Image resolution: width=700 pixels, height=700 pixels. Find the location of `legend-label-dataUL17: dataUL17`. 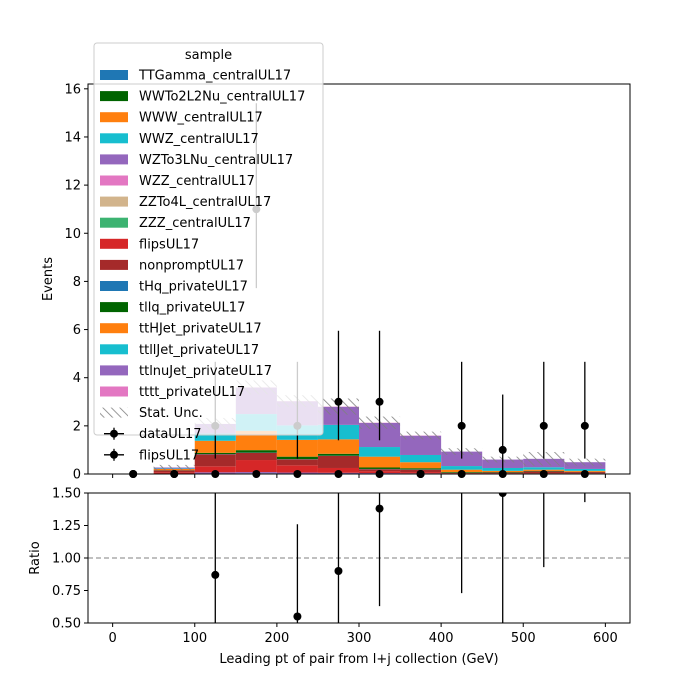

legend-label-dataUL17: dataUL17 is located at coordinates (170, 434).